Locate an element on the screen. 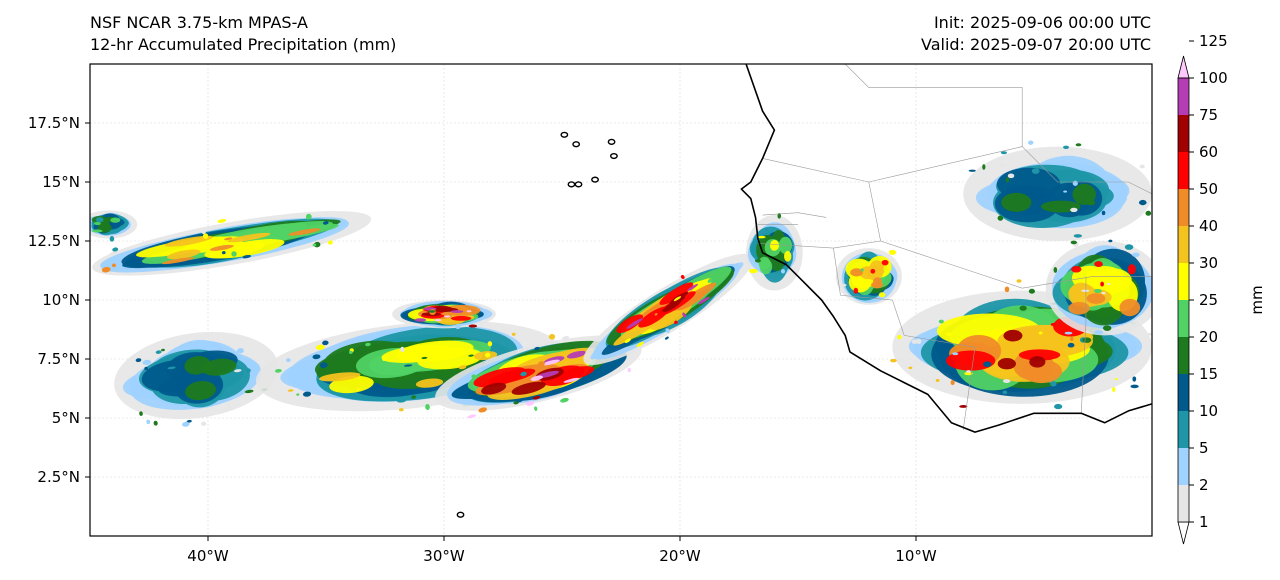 Image resolution: width=1280 pixels, height=580 pixels. init-time: Init: 2025-09-06 00:00 UTC is located at coordinates (1042, 22).